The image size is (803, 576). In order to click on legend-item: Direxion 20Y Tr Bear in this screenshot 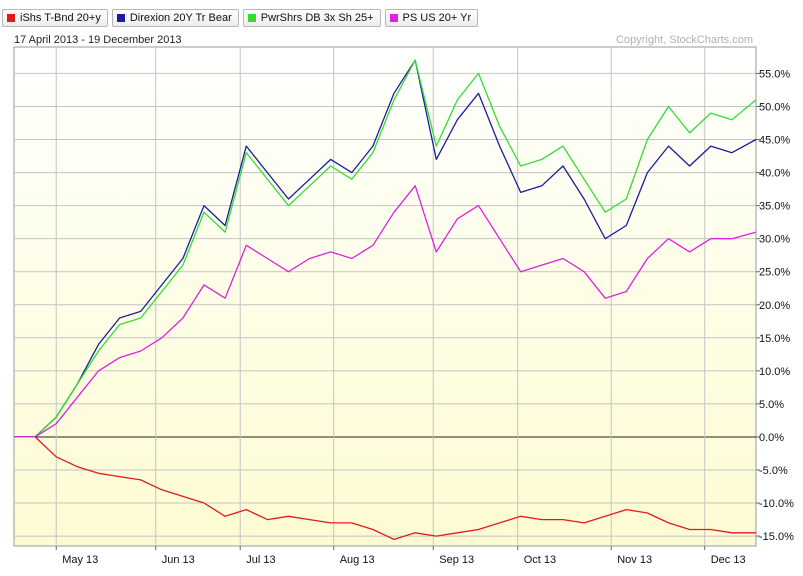, I will do `click(175, 18)`.